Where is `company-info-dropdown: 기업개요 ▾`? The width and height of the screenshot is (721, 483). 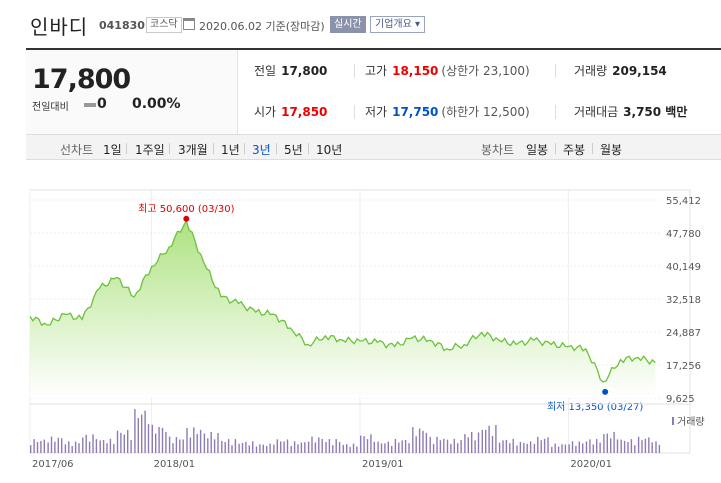 company-info-dropdown: 기업개요 ▾ is located at coordinates (397, 24).